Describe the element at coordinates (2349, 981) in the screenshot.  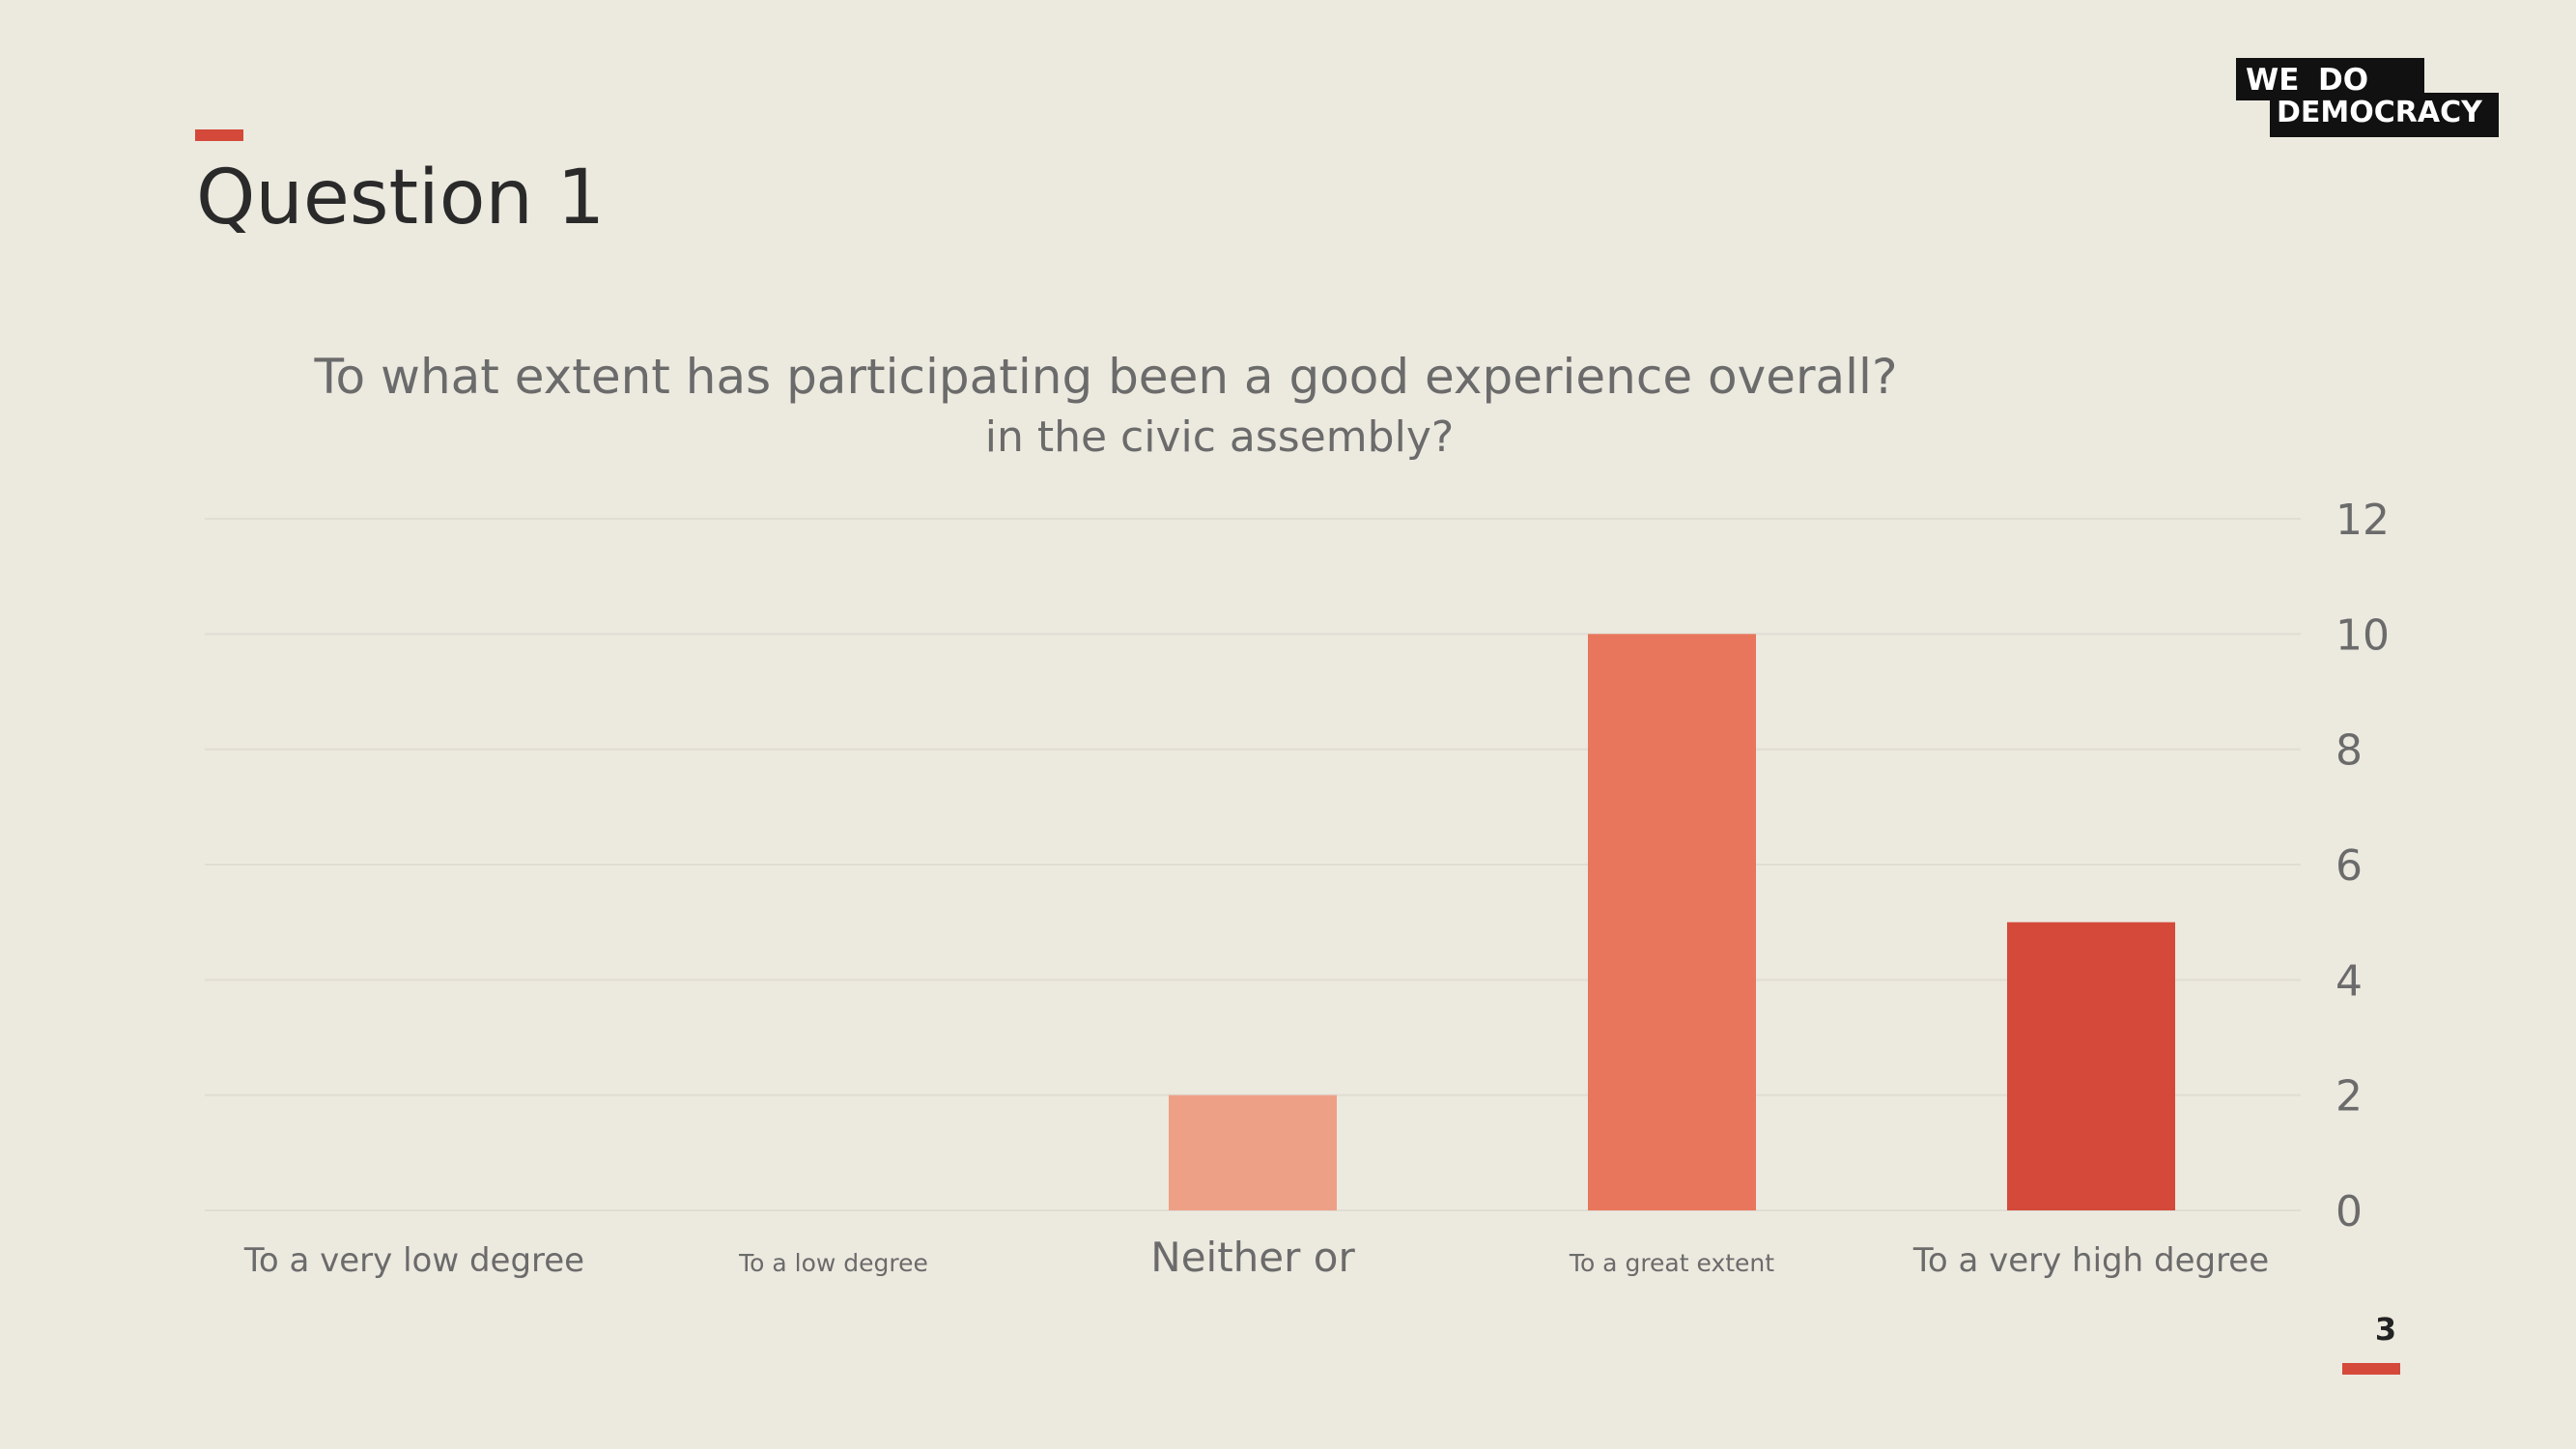
I see `y-tick-label: 4` at that location.